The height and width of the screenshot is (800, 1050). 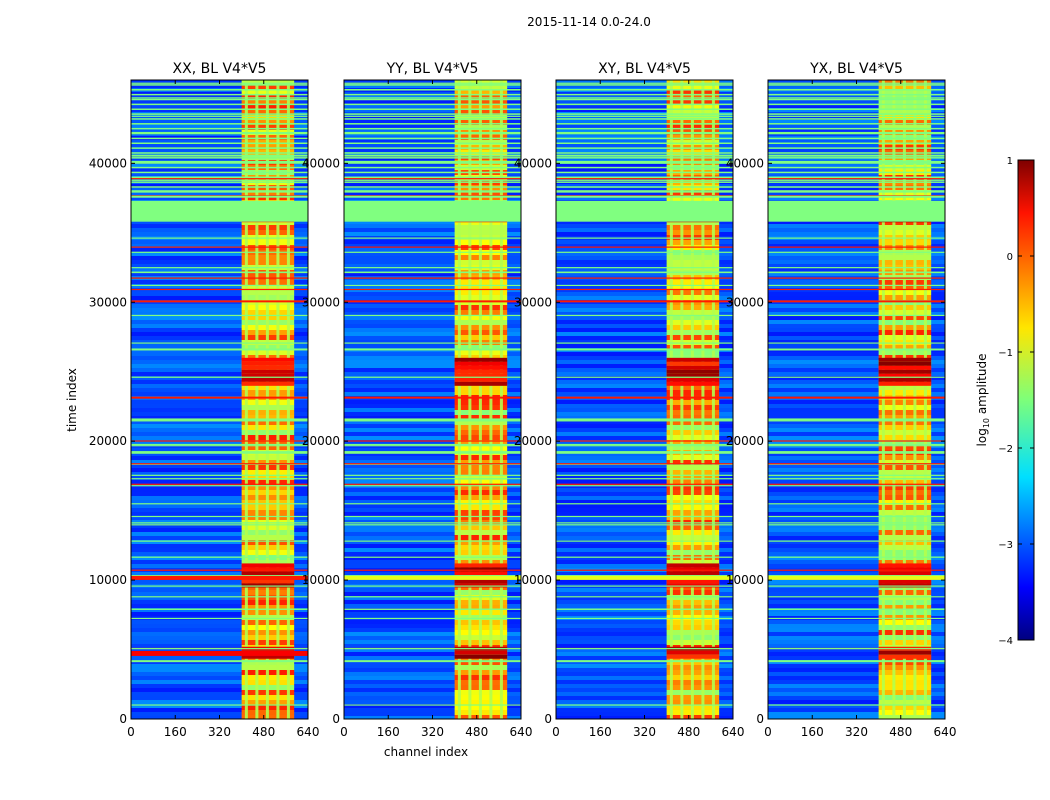 I want to click on panel-title: XX, BL V4*V5, so click(x=220, y=69).